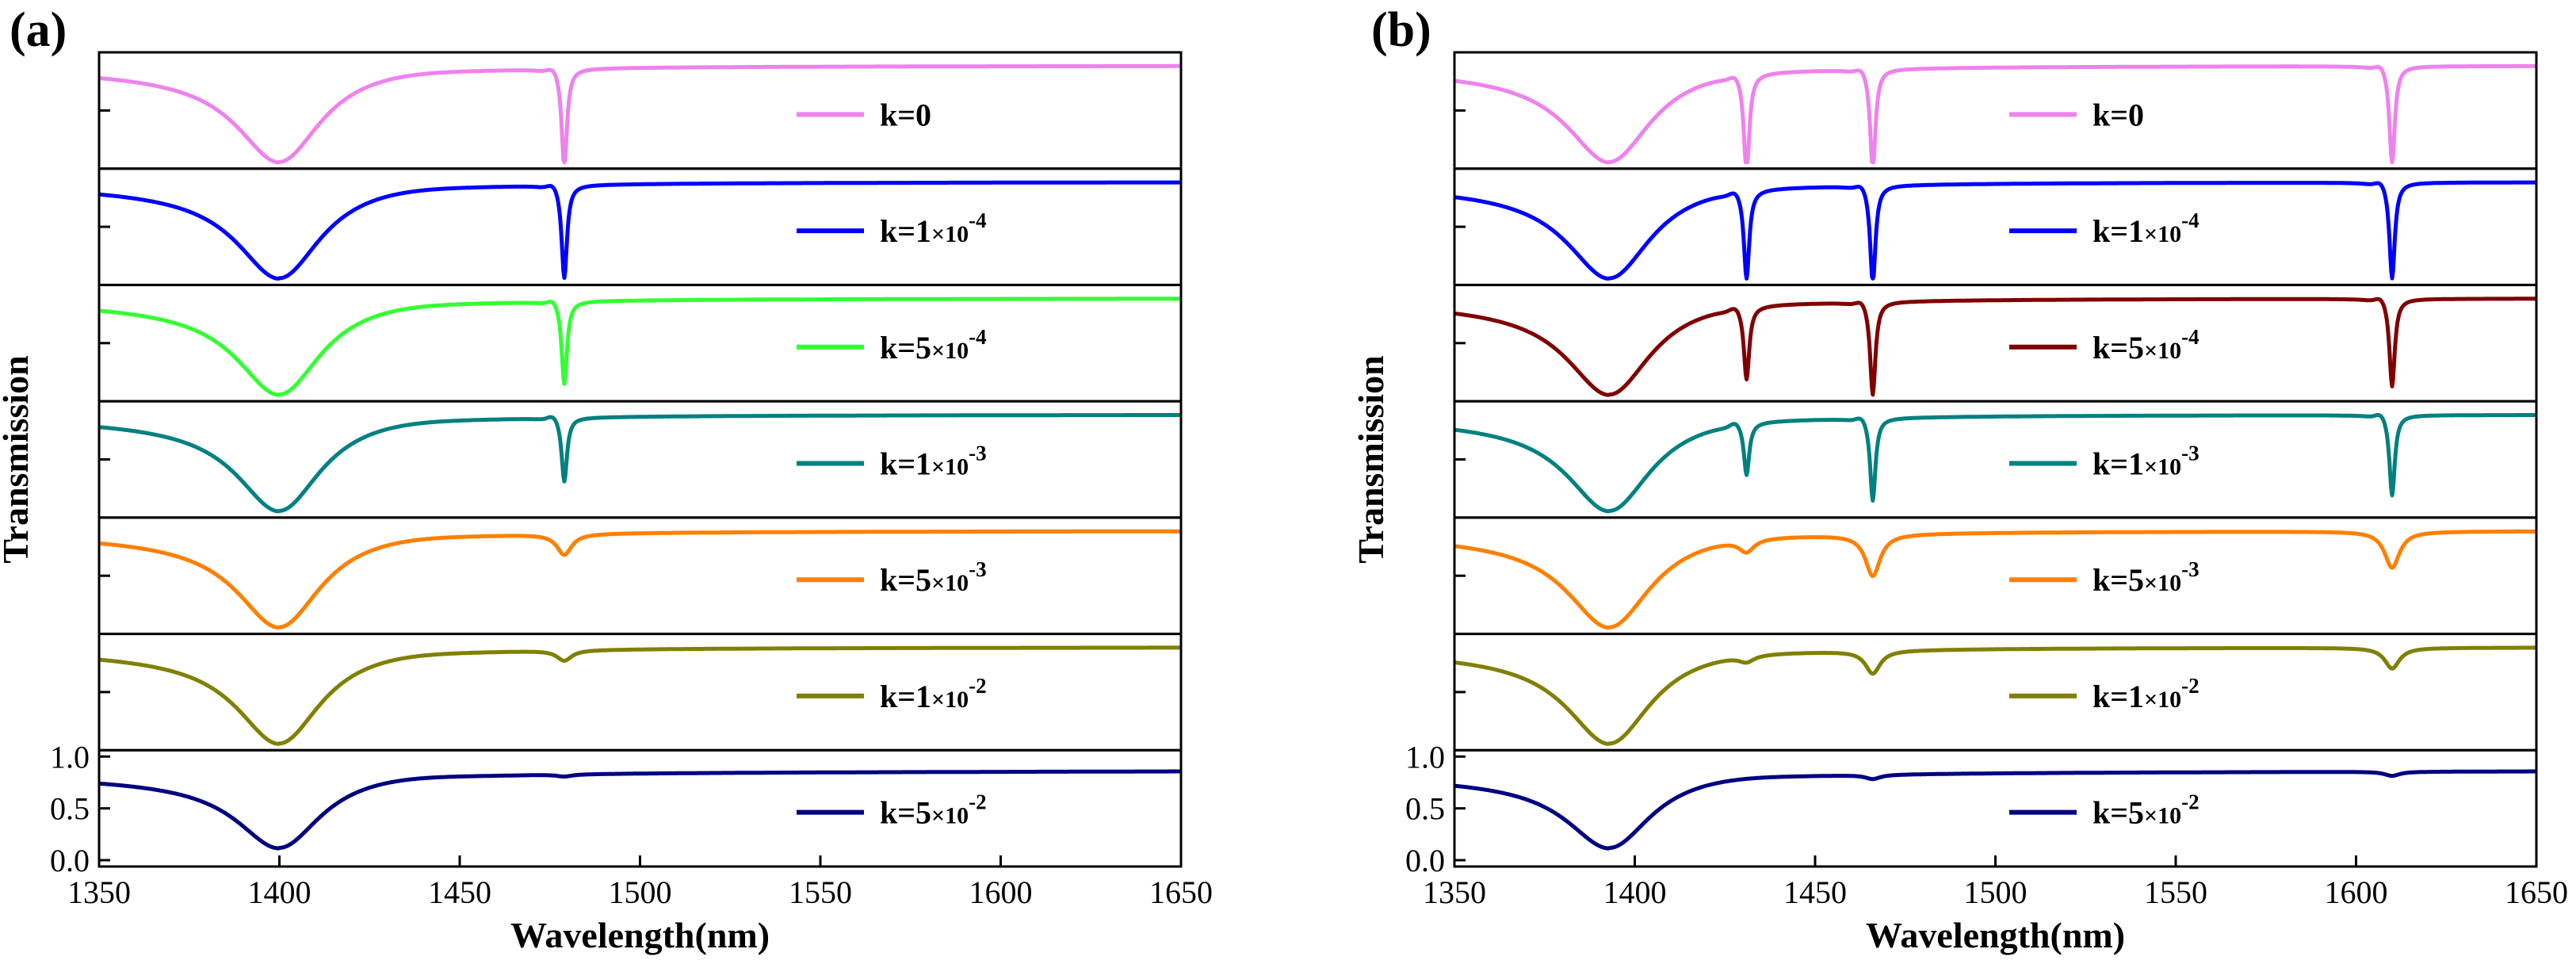 The height and width of the screenshot is (968, 2576). What do you see at coordinates (1401, 30) in the screenshot?
I see `panel-label: (b)` at bounding box center [1401, 30].